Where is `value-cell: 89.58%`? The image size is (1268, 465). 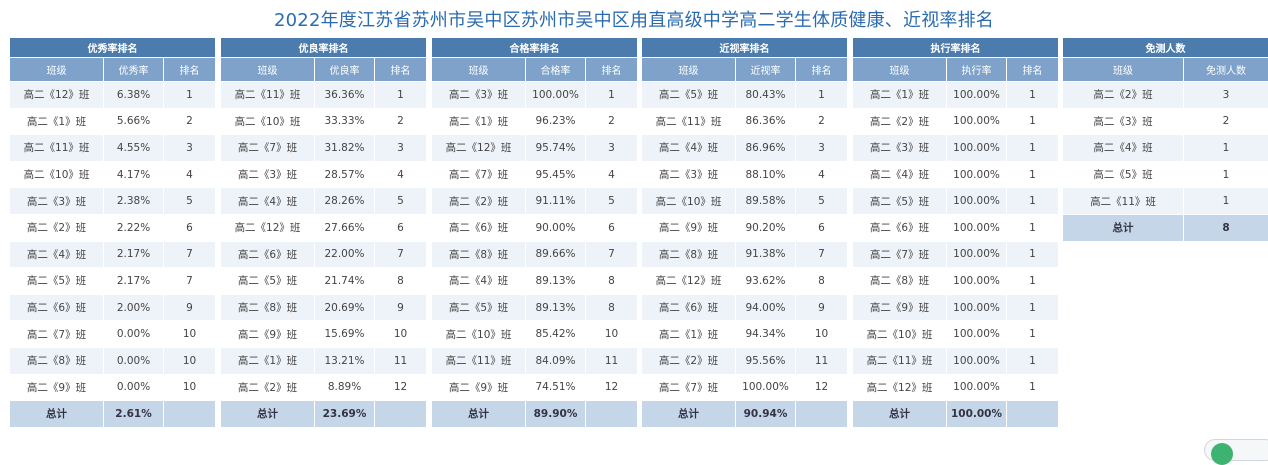
value-cell: 89.58% is located at coordinates (766, 201).